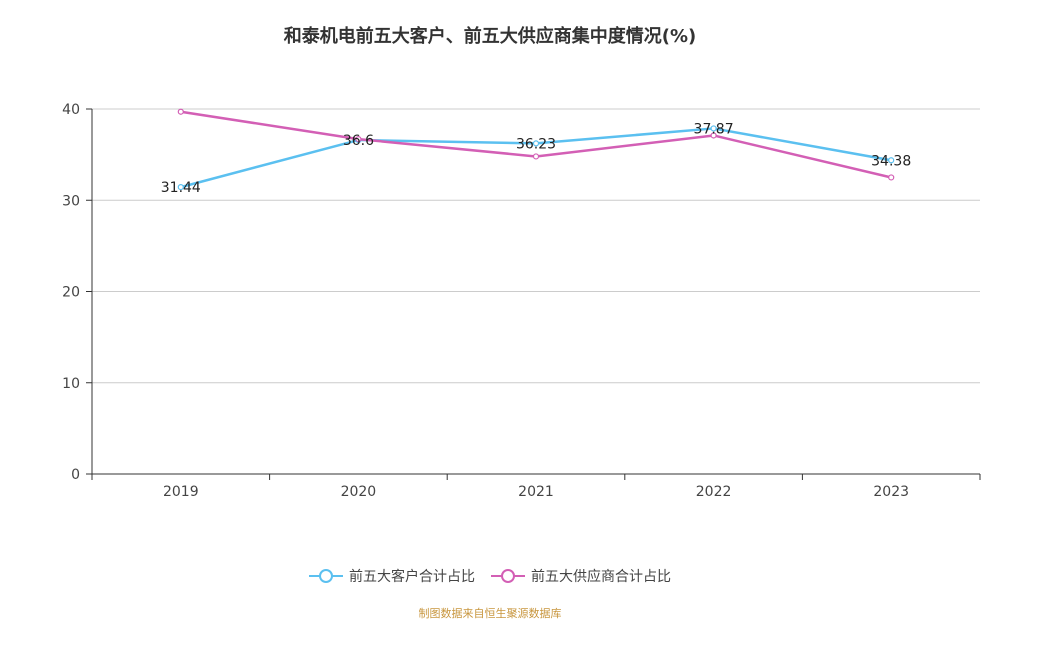  I want to click on data-label: 36.23, so click(536, 144).